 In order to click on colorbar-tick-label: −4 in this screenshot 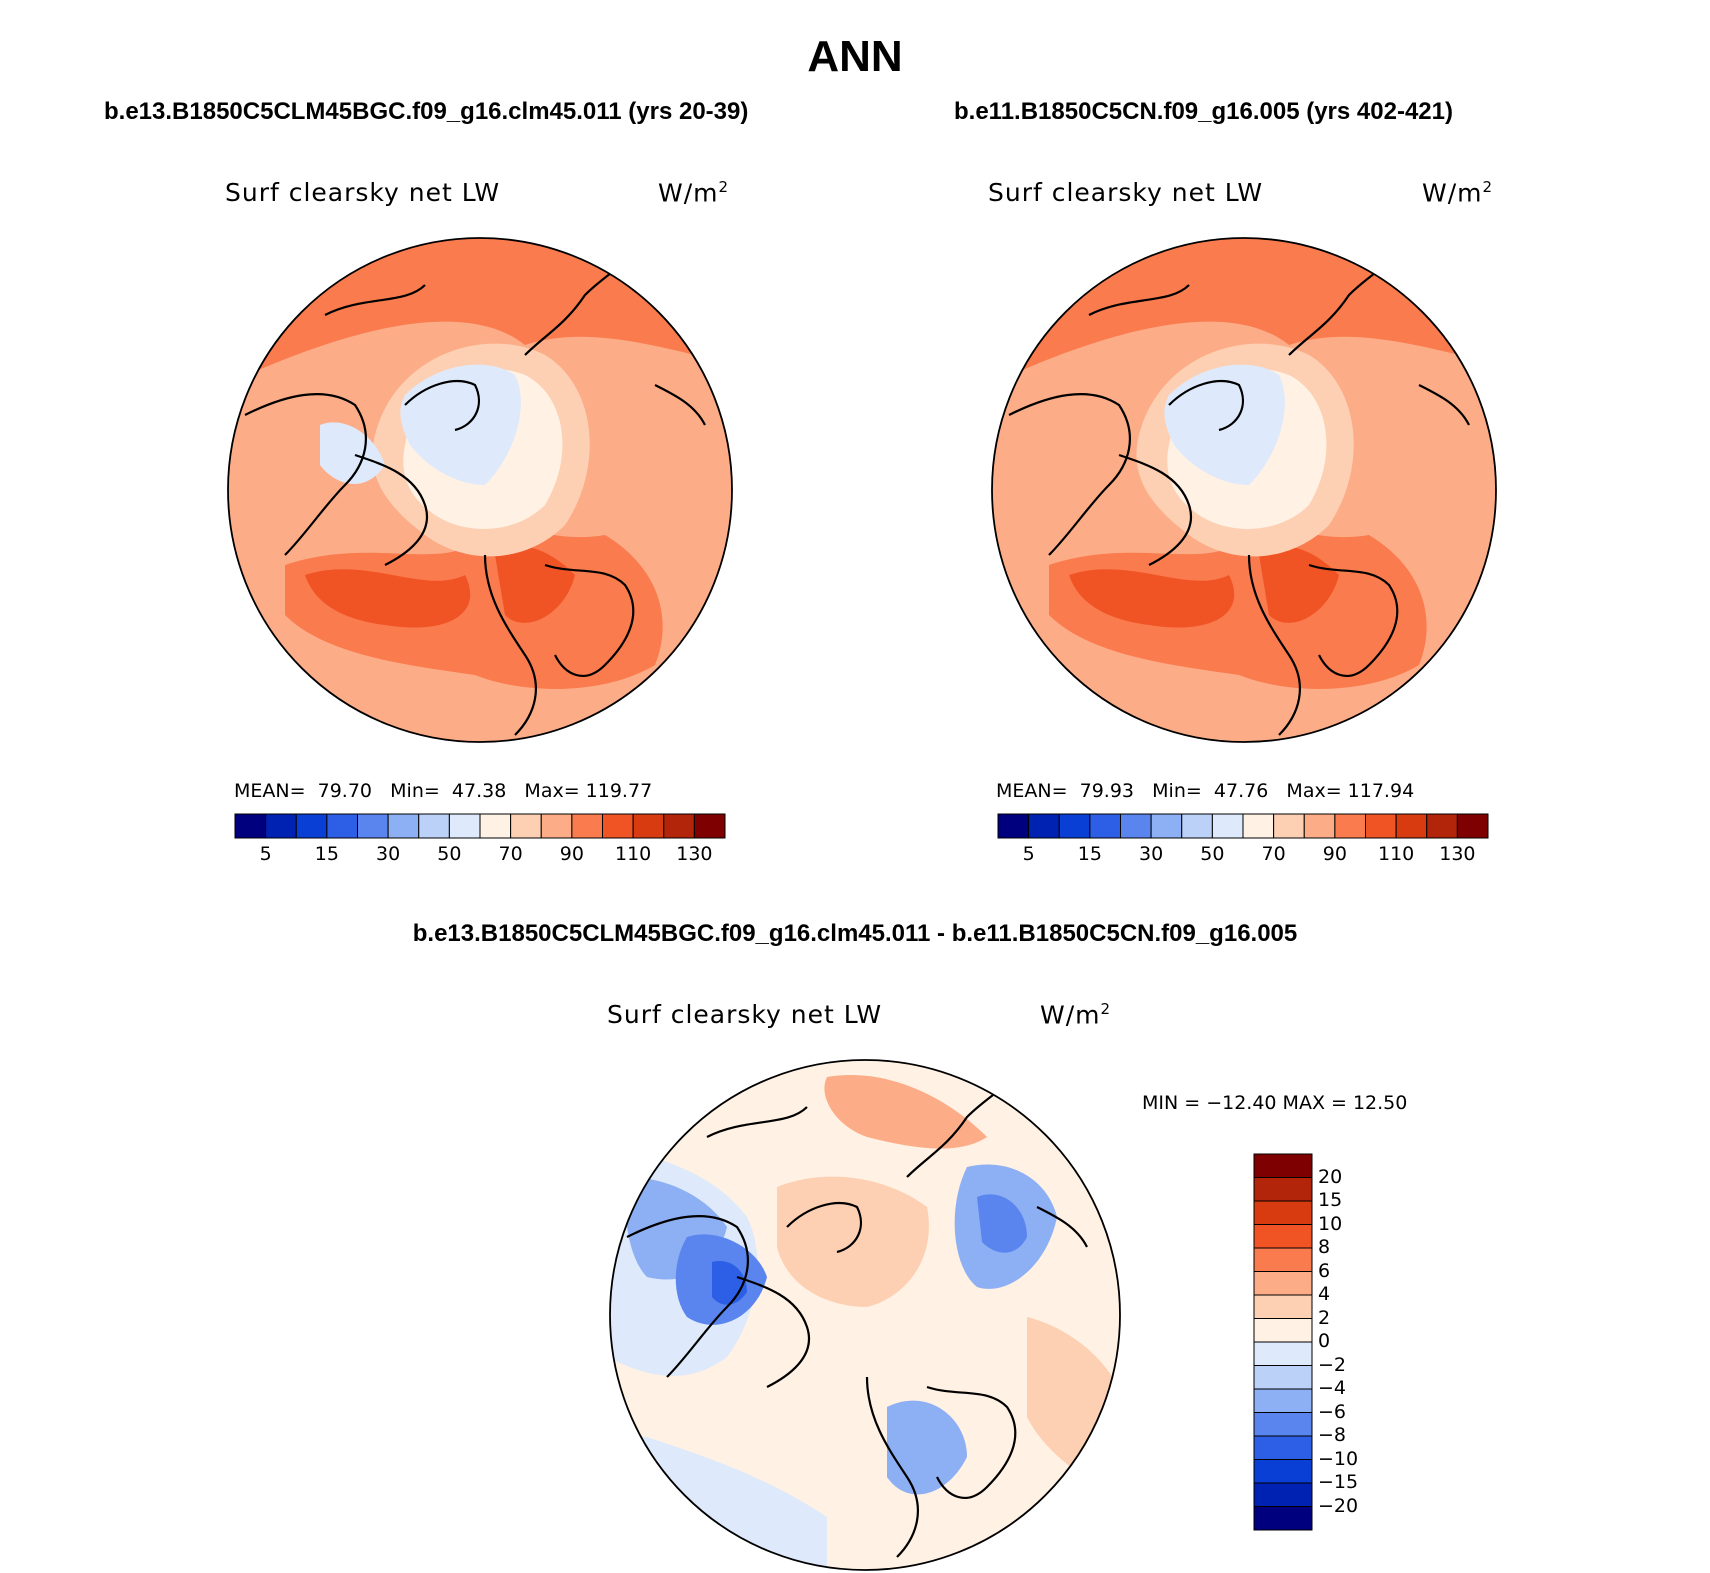, I will do `click(1332, 1388)`.